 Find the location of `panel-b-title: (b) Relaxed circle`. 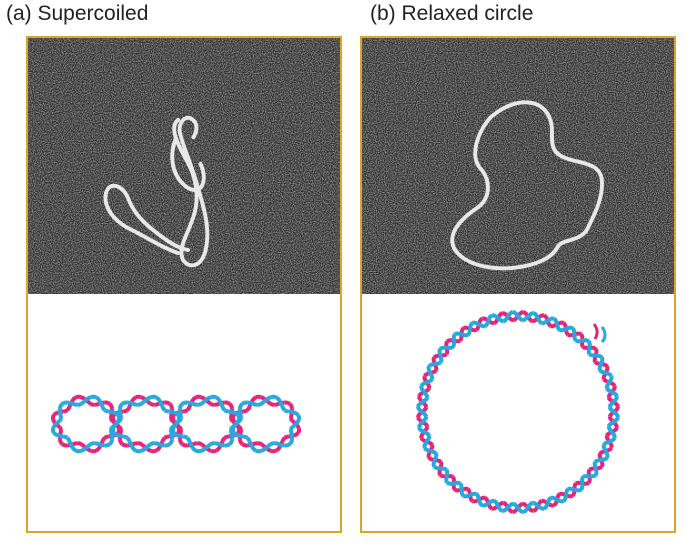

panel-b-title: (b) Relaxed circle is located at coordinates (452, 13).